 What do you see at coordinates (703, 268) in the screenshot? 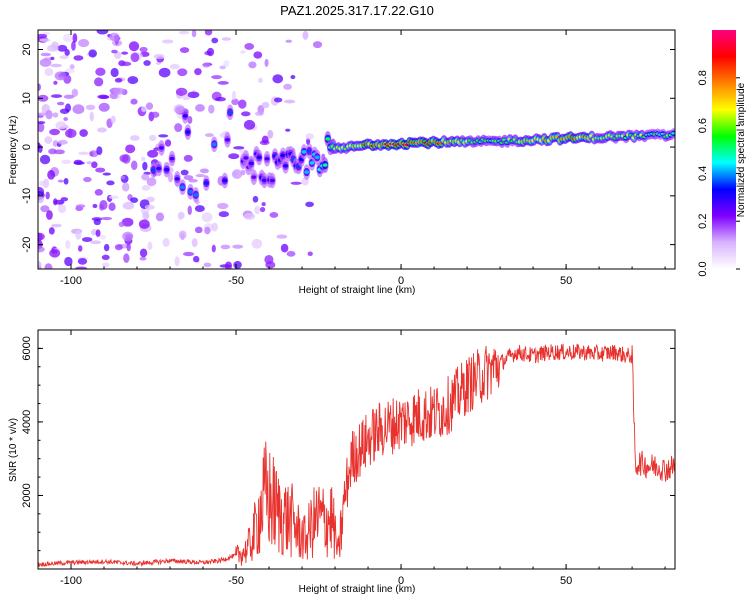
I see `colorbar-tick-label: 0.0` at bounding box center [703, 268].